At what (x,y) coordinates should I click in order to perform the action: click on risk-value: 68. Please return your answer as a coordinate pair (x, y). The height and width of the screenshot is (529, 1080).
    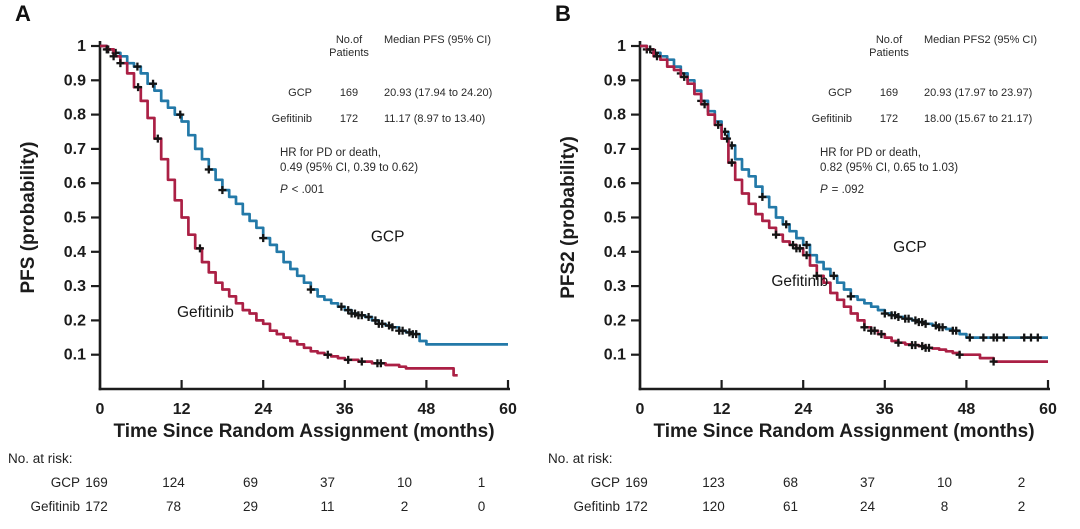
    Looking at the image, I should click on (790, 482).